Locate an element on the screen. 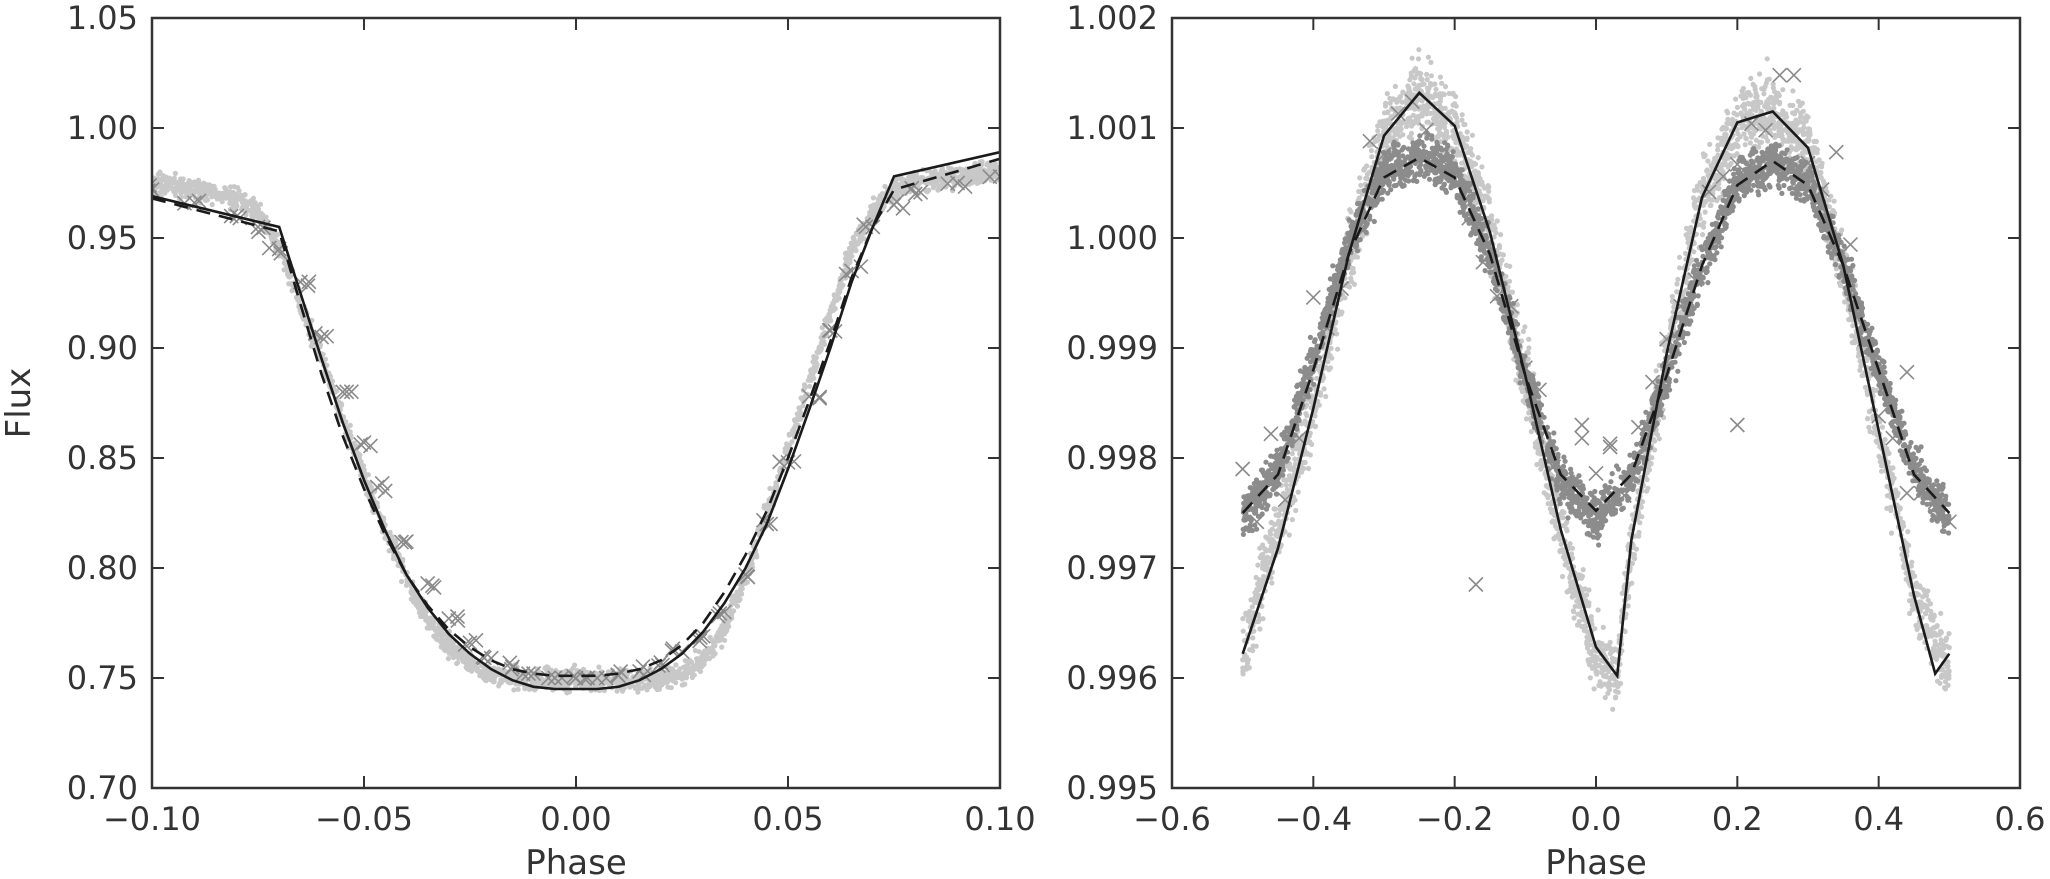  left-y-axis-label: Flux is located at coordinates (19, 403).